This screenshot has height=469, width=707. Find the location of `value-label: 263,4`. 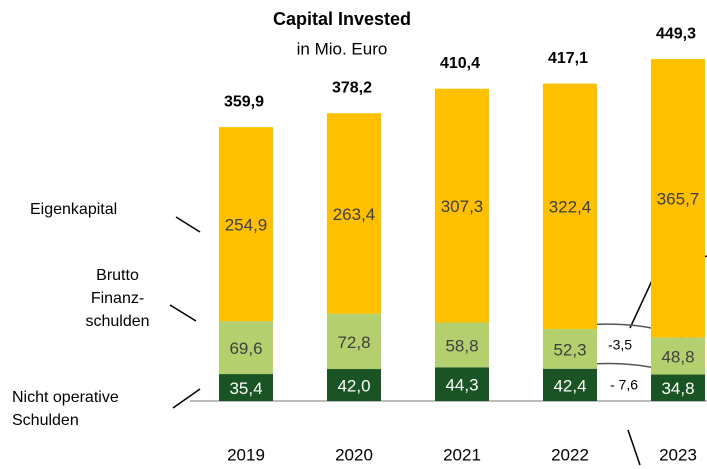

value-label: 263,4 is located at coordinates (354, 214).